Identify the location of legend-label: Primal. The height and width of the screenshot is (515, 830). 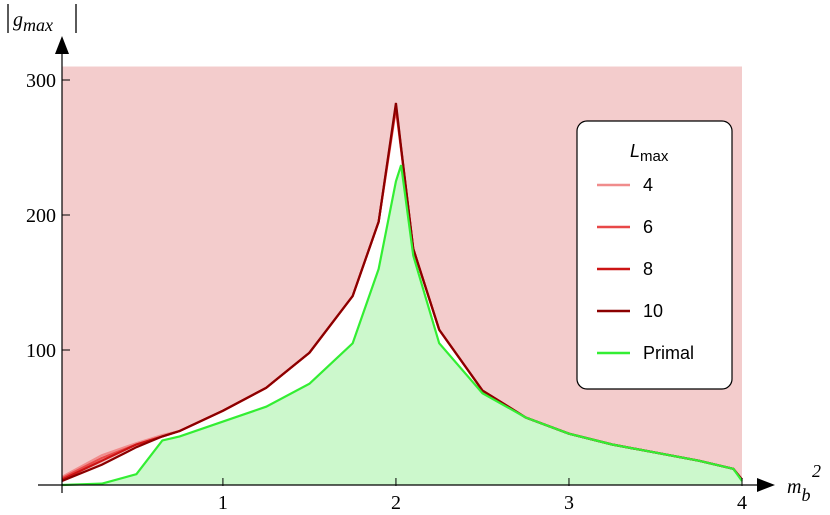
(668, 353).